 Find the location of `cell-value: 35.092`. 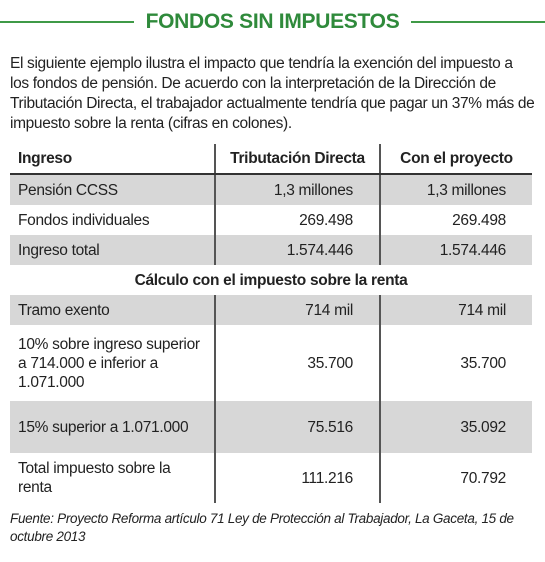

cell-value: 35.092 is located at coordinates (455, 427).